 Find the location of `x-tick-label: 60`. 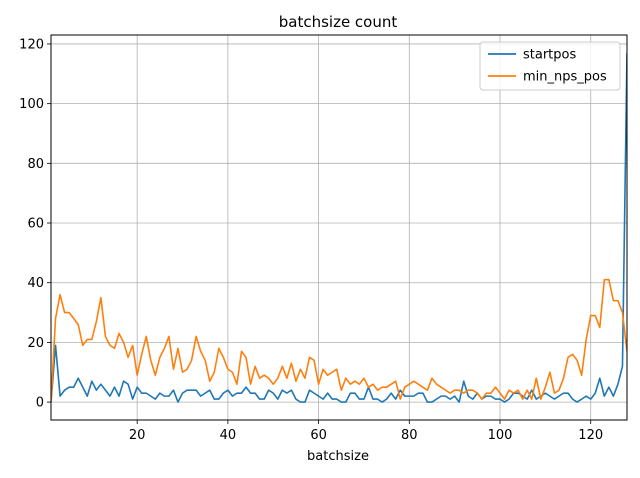

x-tick-label: 60 is located at coordinates (318, 435).